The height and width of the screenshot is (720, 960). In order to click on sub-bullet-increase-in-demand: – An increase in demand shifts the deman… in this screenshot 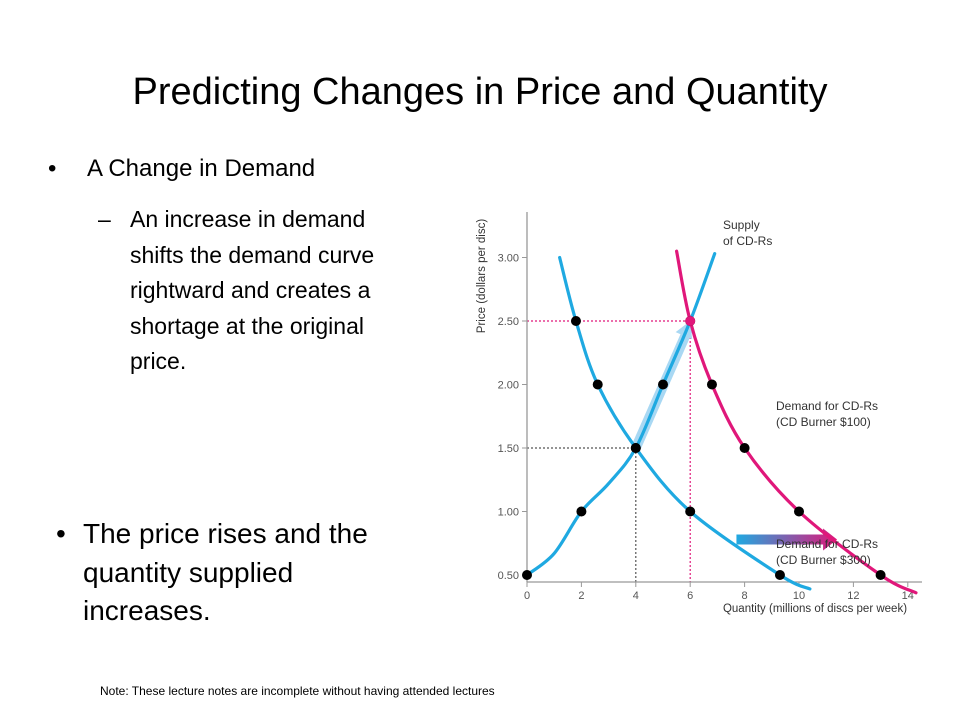, I will do `click(258, 291)`.